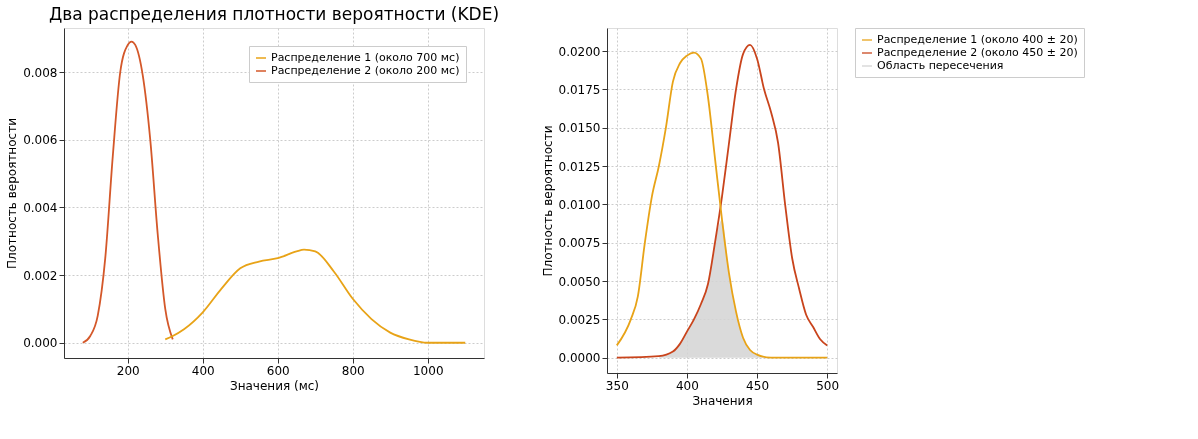  Describe the element at coordinates (278, 370) in the screenshot. I see `x-tick-label: 600` at that location.